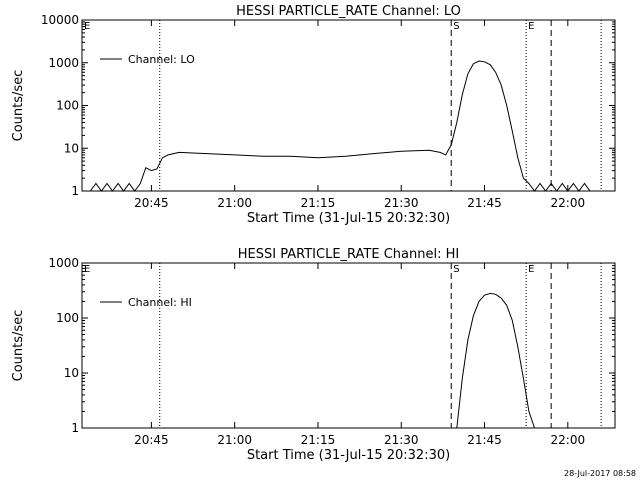  What do you see at coordinates (234, 440) in the screenshot?
I see `chart2-x-tick-label-1: 21:00` at bounding box center [234, 440].